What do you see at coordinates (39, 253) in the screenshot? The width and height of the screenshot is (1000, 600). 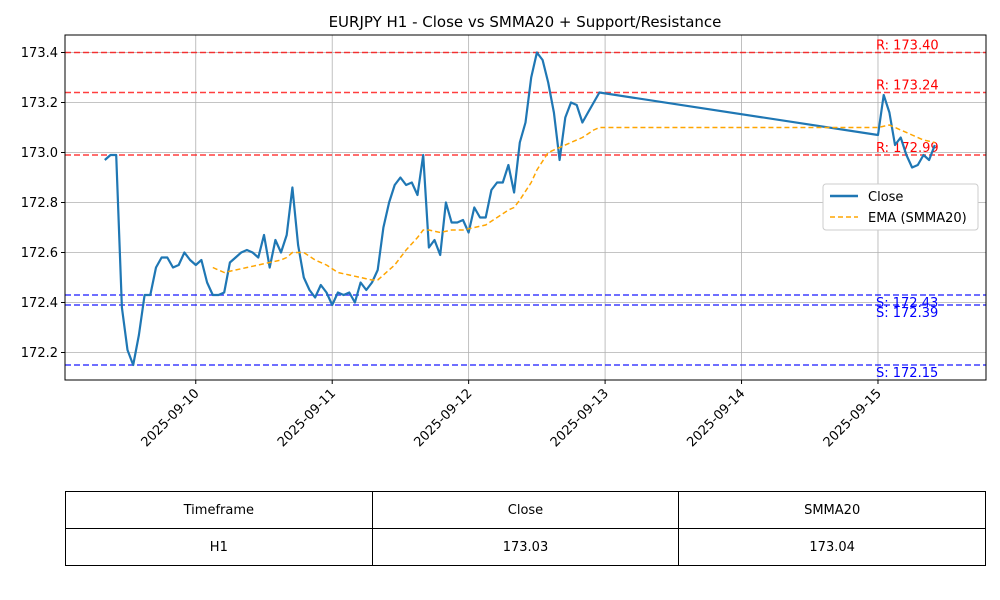 I see `y-tick-label: 172.6` at bounding box center [39, 253].